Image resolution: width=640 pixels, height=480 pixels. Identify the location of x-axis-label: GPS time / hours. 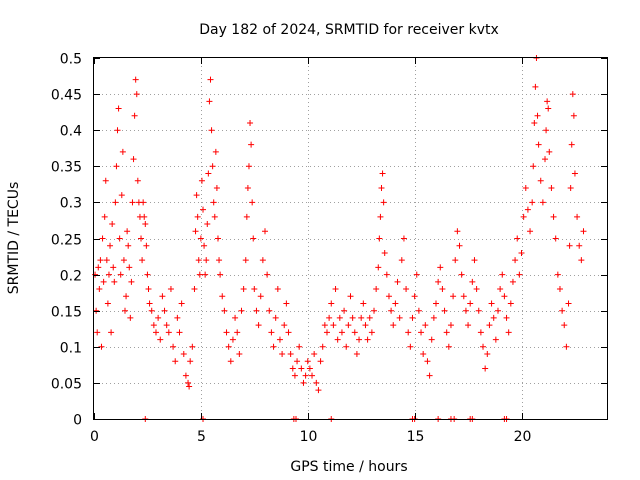
(348, 467).